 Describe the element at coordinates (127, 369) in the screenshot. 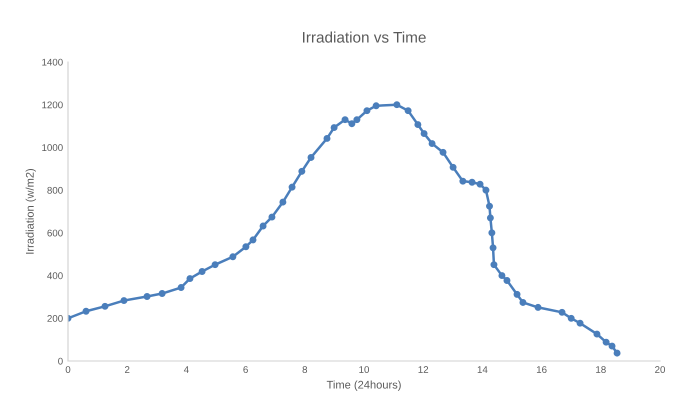

I see `x-tick-label: 2` at that location.